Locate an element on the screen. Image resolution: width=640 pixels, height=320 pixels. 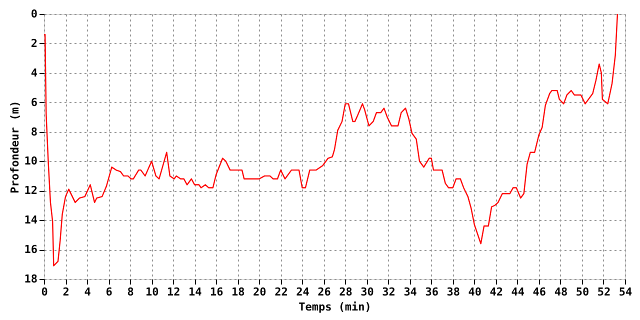
x-tick-label: 38 is located at coordinates (453, 292).